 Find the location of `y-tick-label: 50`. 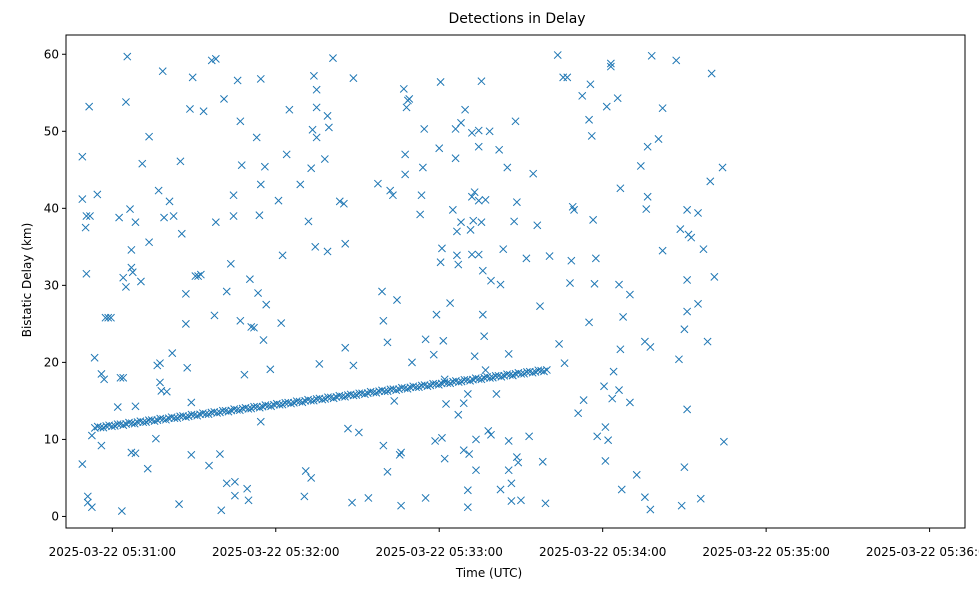

y-tick-label: 50 is located at coordinates (51, 131).